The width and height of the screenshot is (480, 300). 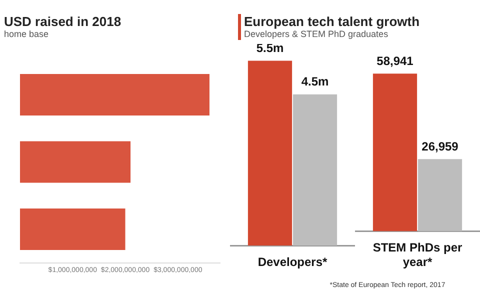 I want to click on chart-title: European tech talent growth, so click(x=332, y=21).